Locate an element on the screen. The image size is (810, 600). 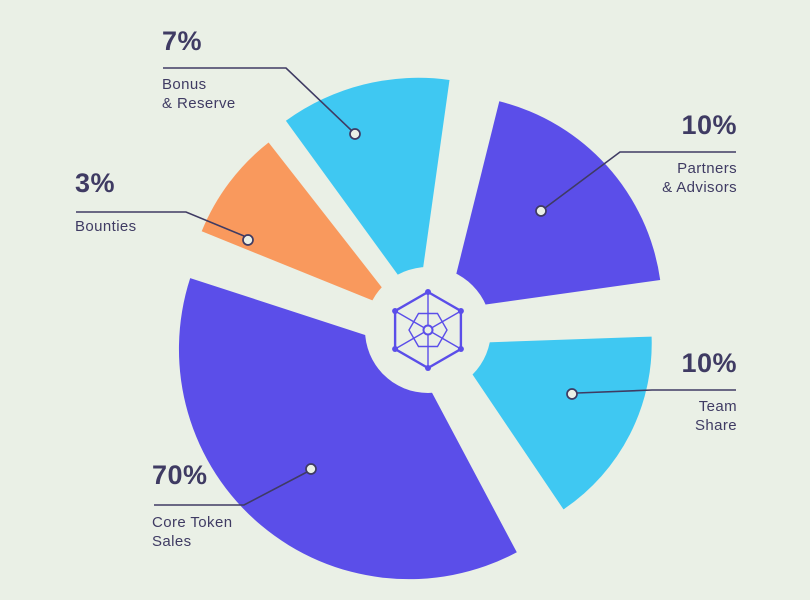
pct-label-core: 70% is located at coordinates (180, 475).